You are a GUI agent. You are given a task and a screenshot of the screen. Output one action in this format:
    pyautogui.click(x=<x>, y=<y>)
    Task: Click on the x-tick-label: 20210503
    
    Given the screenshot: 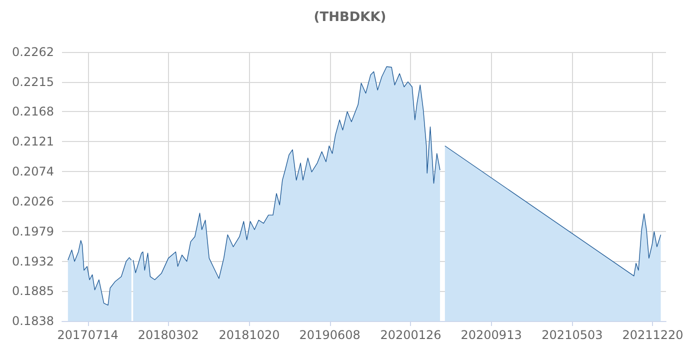 What is the action you would take?
    pyautogui.click(x=572, y=335)
    